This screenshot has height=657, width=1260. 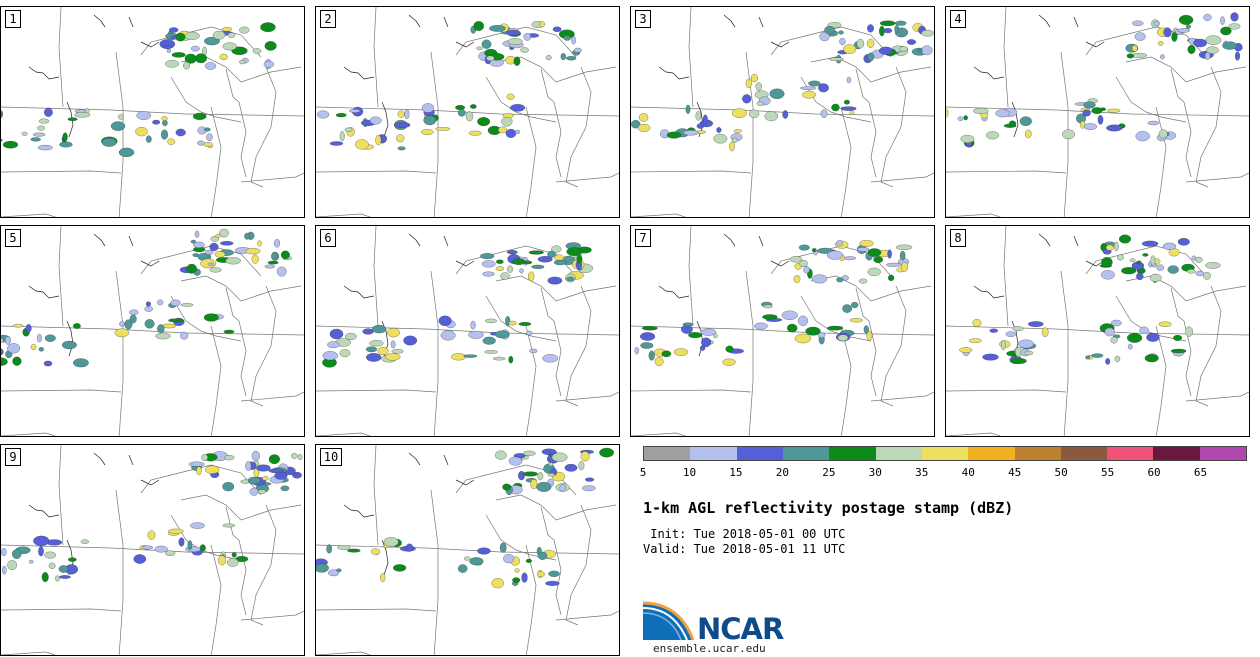 I want to click on postage-stamp-panel: 5, so click(x=152, y=331).